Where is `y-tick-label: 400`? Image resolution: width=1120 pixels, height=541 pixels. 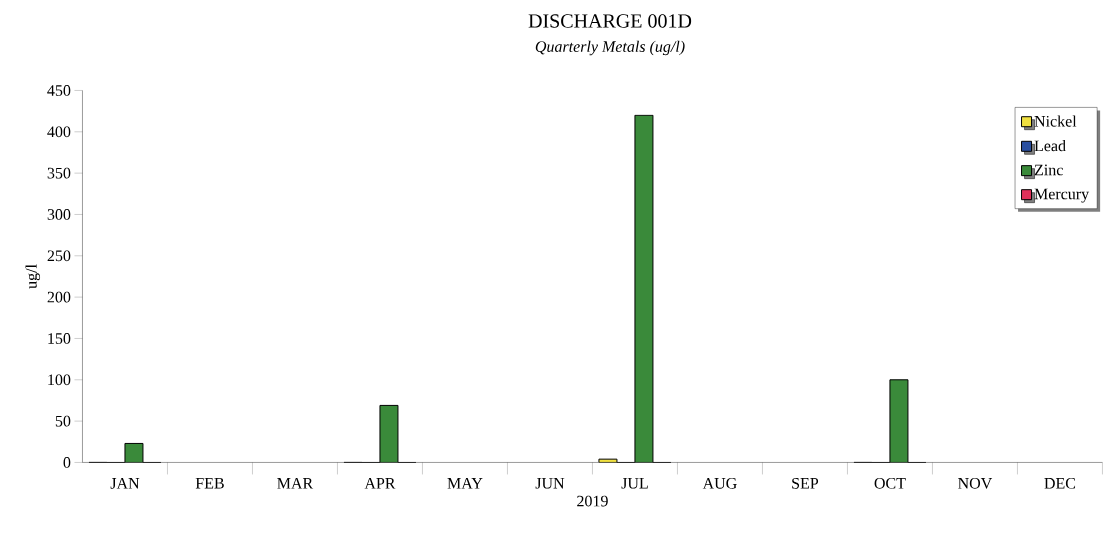 y-tick-label: 400 is located at coordinates (59, 132).